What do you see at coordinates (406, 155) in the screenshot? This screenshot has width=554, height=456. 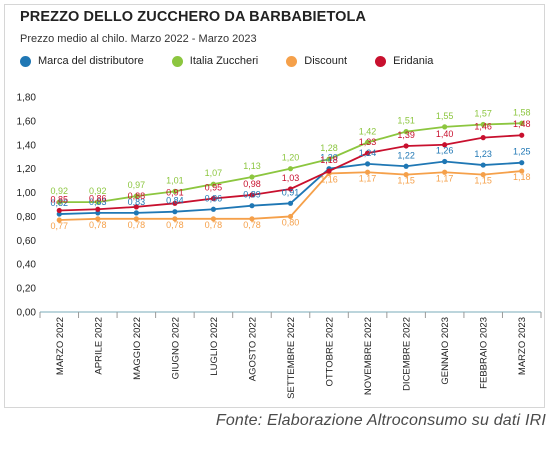 I see `data-label: 1,22` at bounding box center [406, 155].